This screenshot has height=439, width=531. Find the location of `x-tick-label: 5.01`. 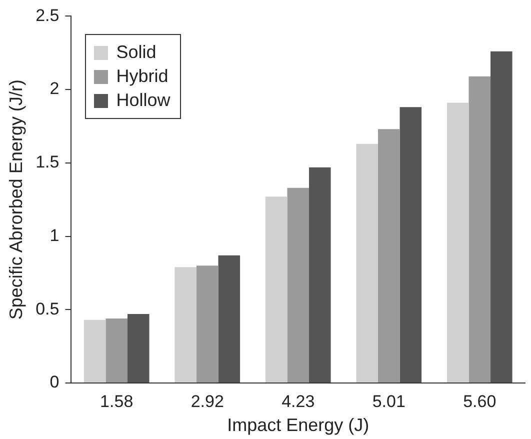

x-tick-label: 5.01 is located at coordinates (389, 401).